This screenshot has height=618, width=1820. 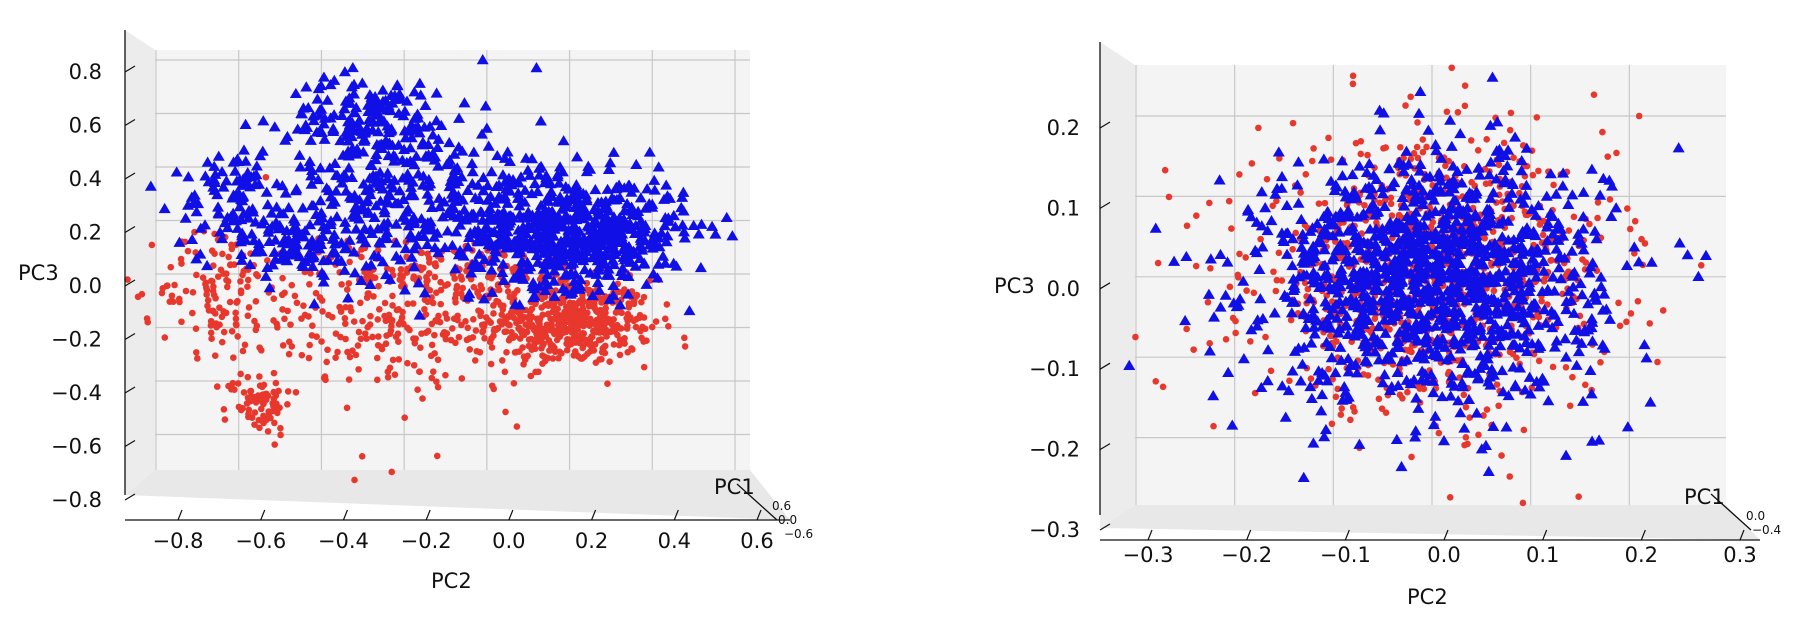 What do you see at coordinates (798, 534) in the screenshot?
I see `pc1-tick-label: −0.6` at bounding box center [798, 534].